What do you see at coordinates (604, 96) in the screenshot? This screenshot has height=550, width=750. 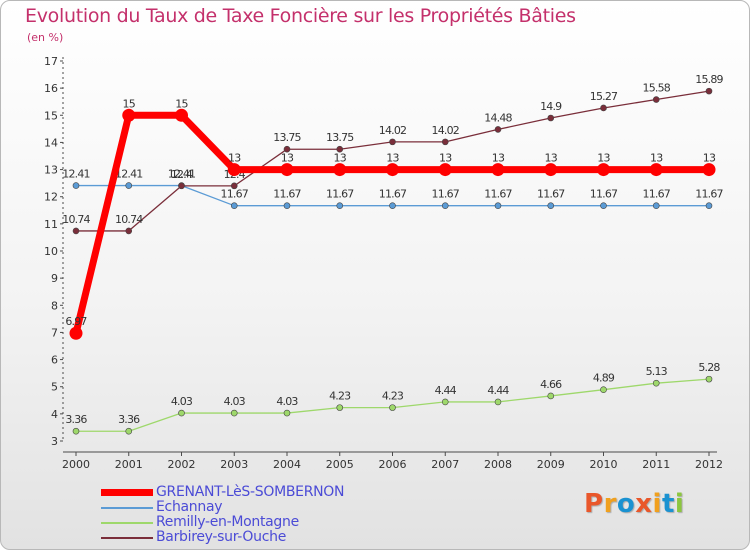 I see `data-label: 15.27` at bounding box center [604, 96].